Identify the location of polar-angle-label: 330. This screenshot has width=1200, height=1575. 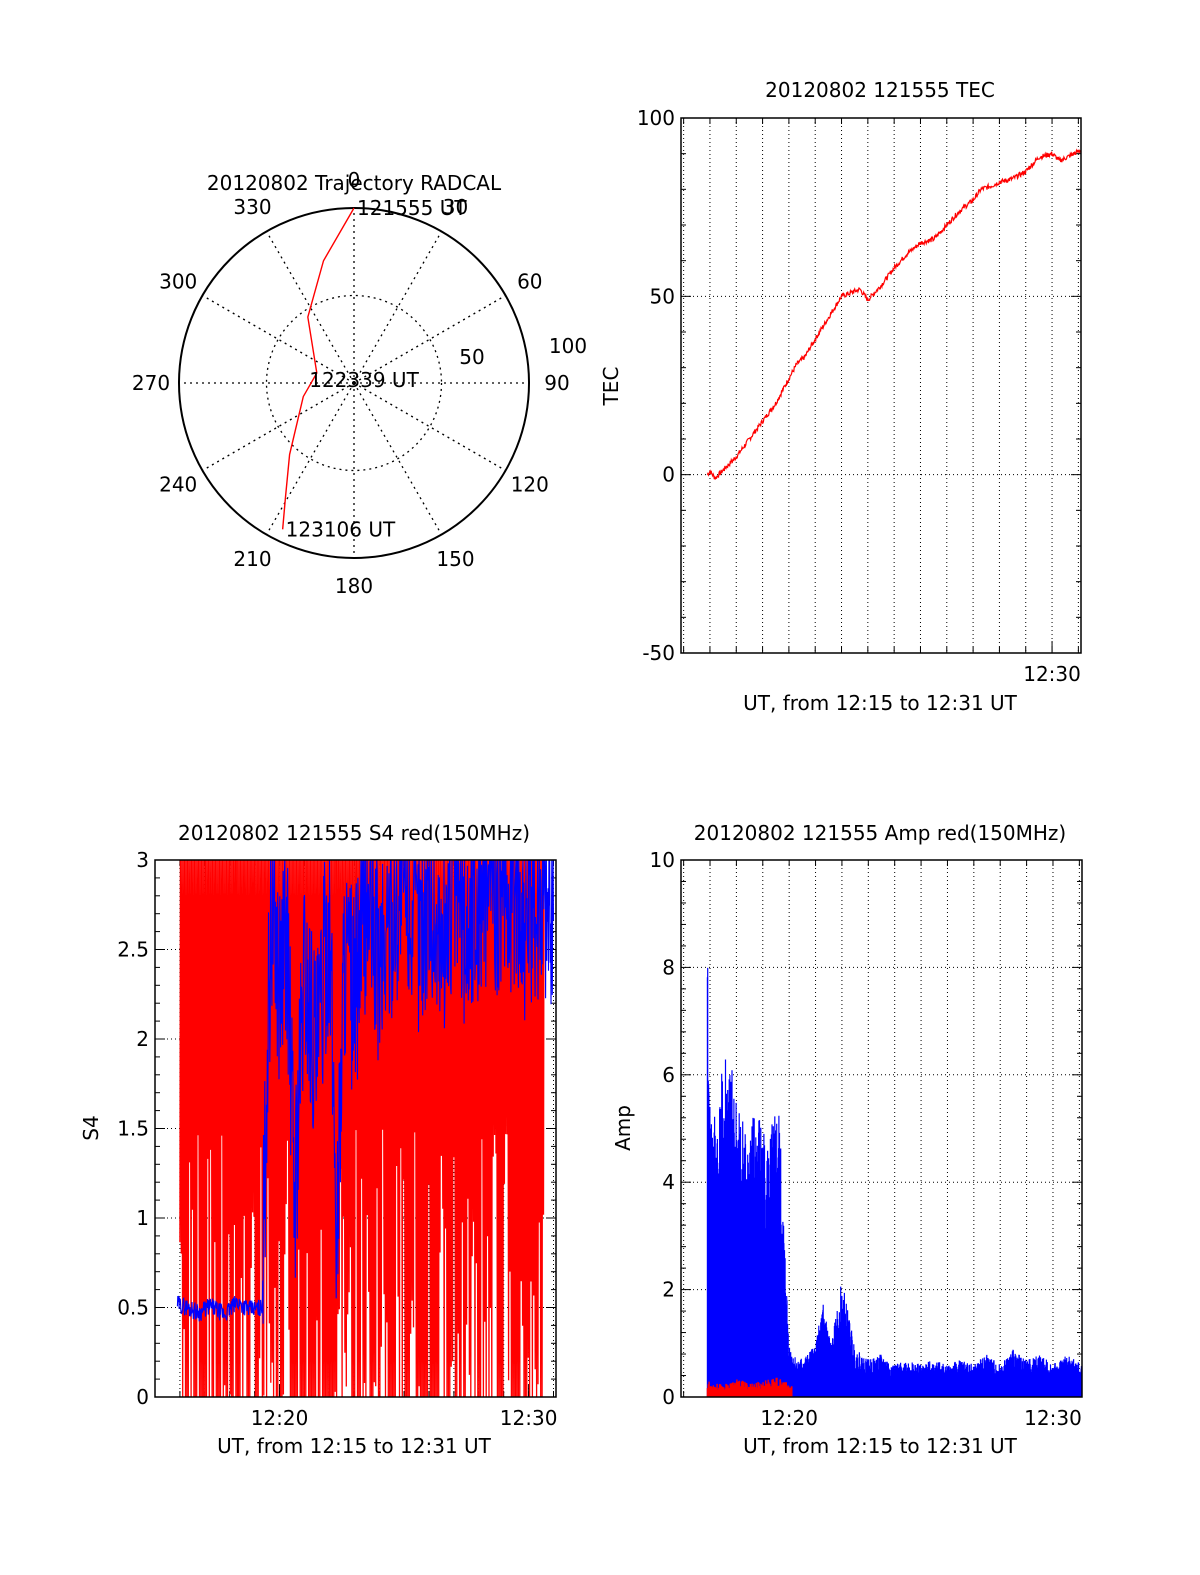
(252, 207).